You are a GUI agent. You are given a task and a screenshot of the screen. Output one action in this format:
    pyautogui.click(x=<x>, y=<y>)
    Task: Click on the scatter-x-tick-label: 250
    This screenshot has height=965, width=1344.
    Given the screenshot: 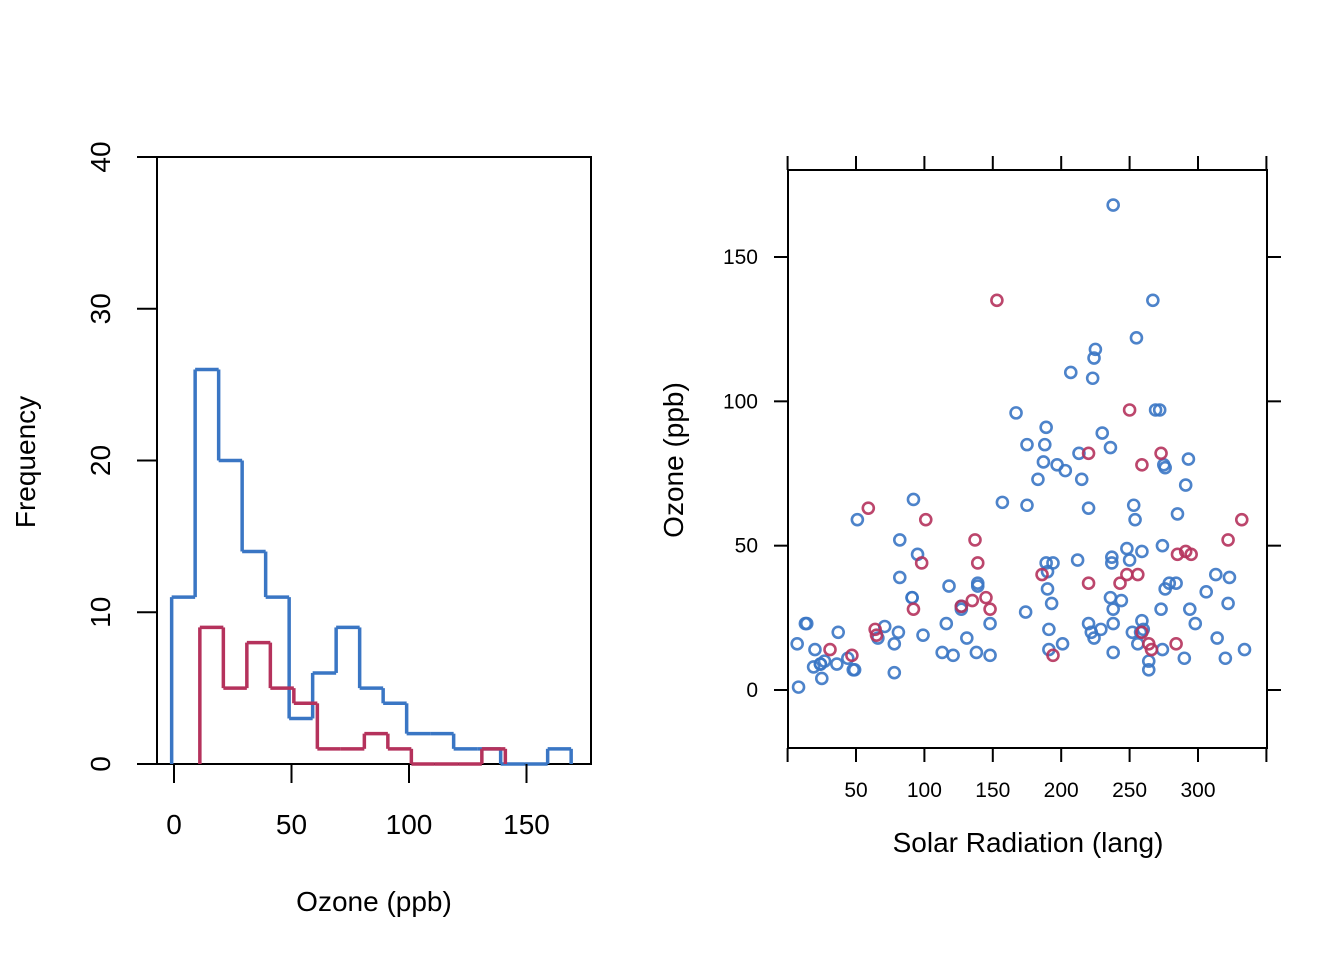 What is the action you would take?
    pyautogui.click(x=1129, y=790)
    